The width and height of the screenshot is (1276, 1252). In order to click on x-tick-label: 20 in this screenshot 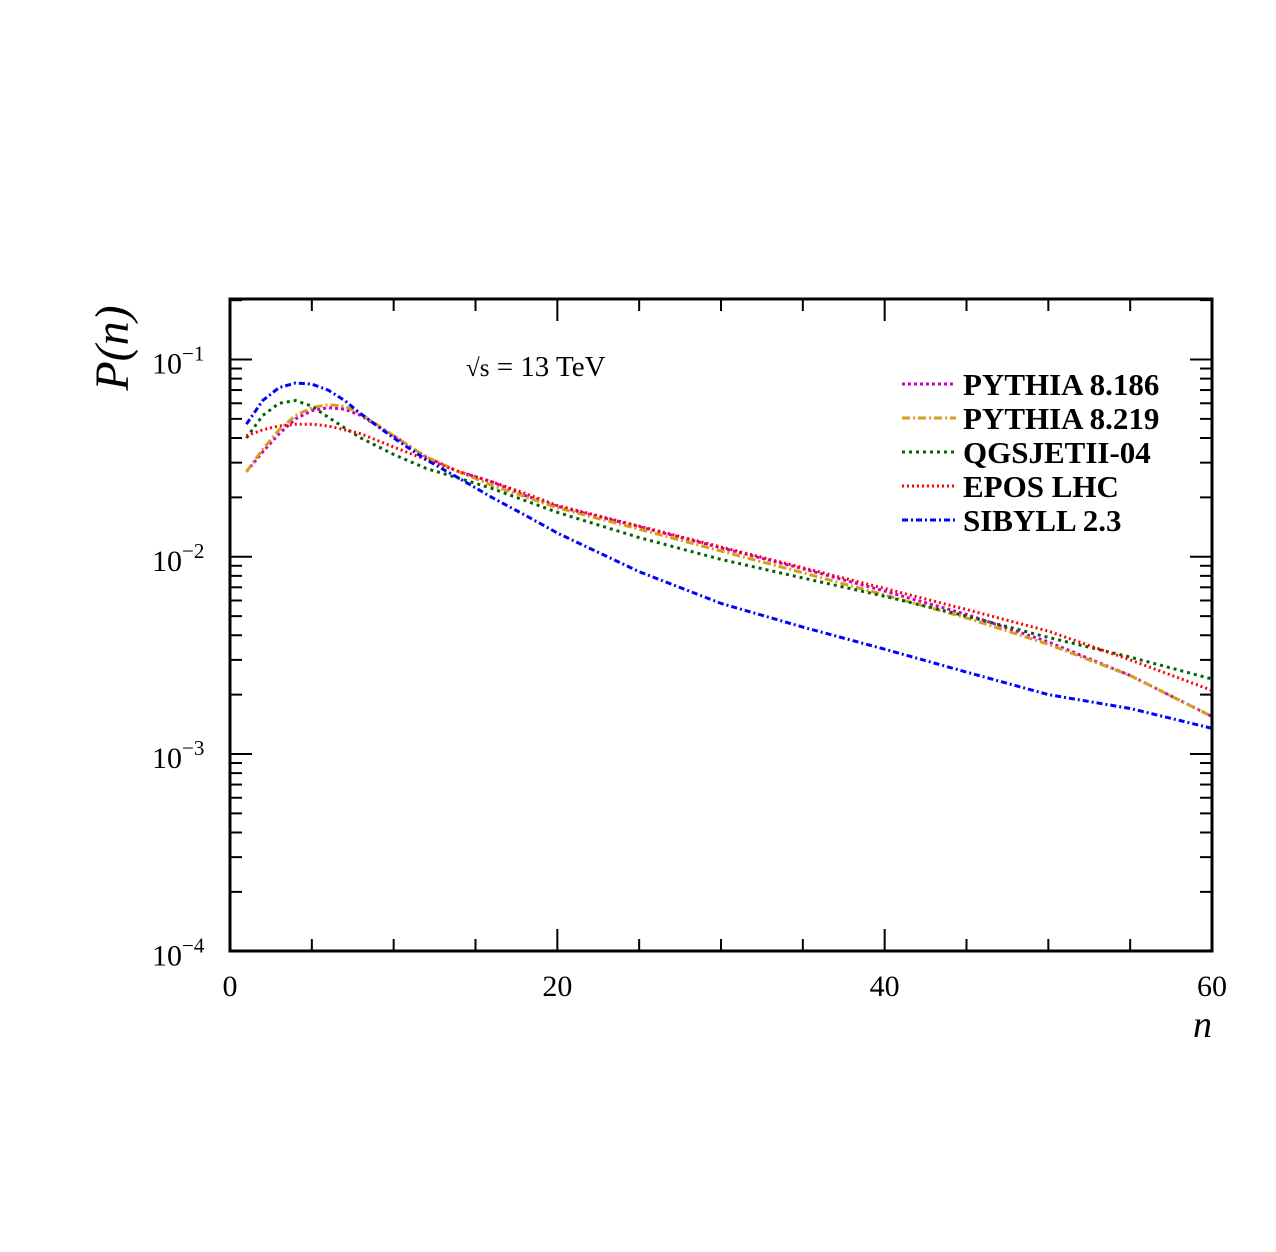, I will do `click(557, 986)`.